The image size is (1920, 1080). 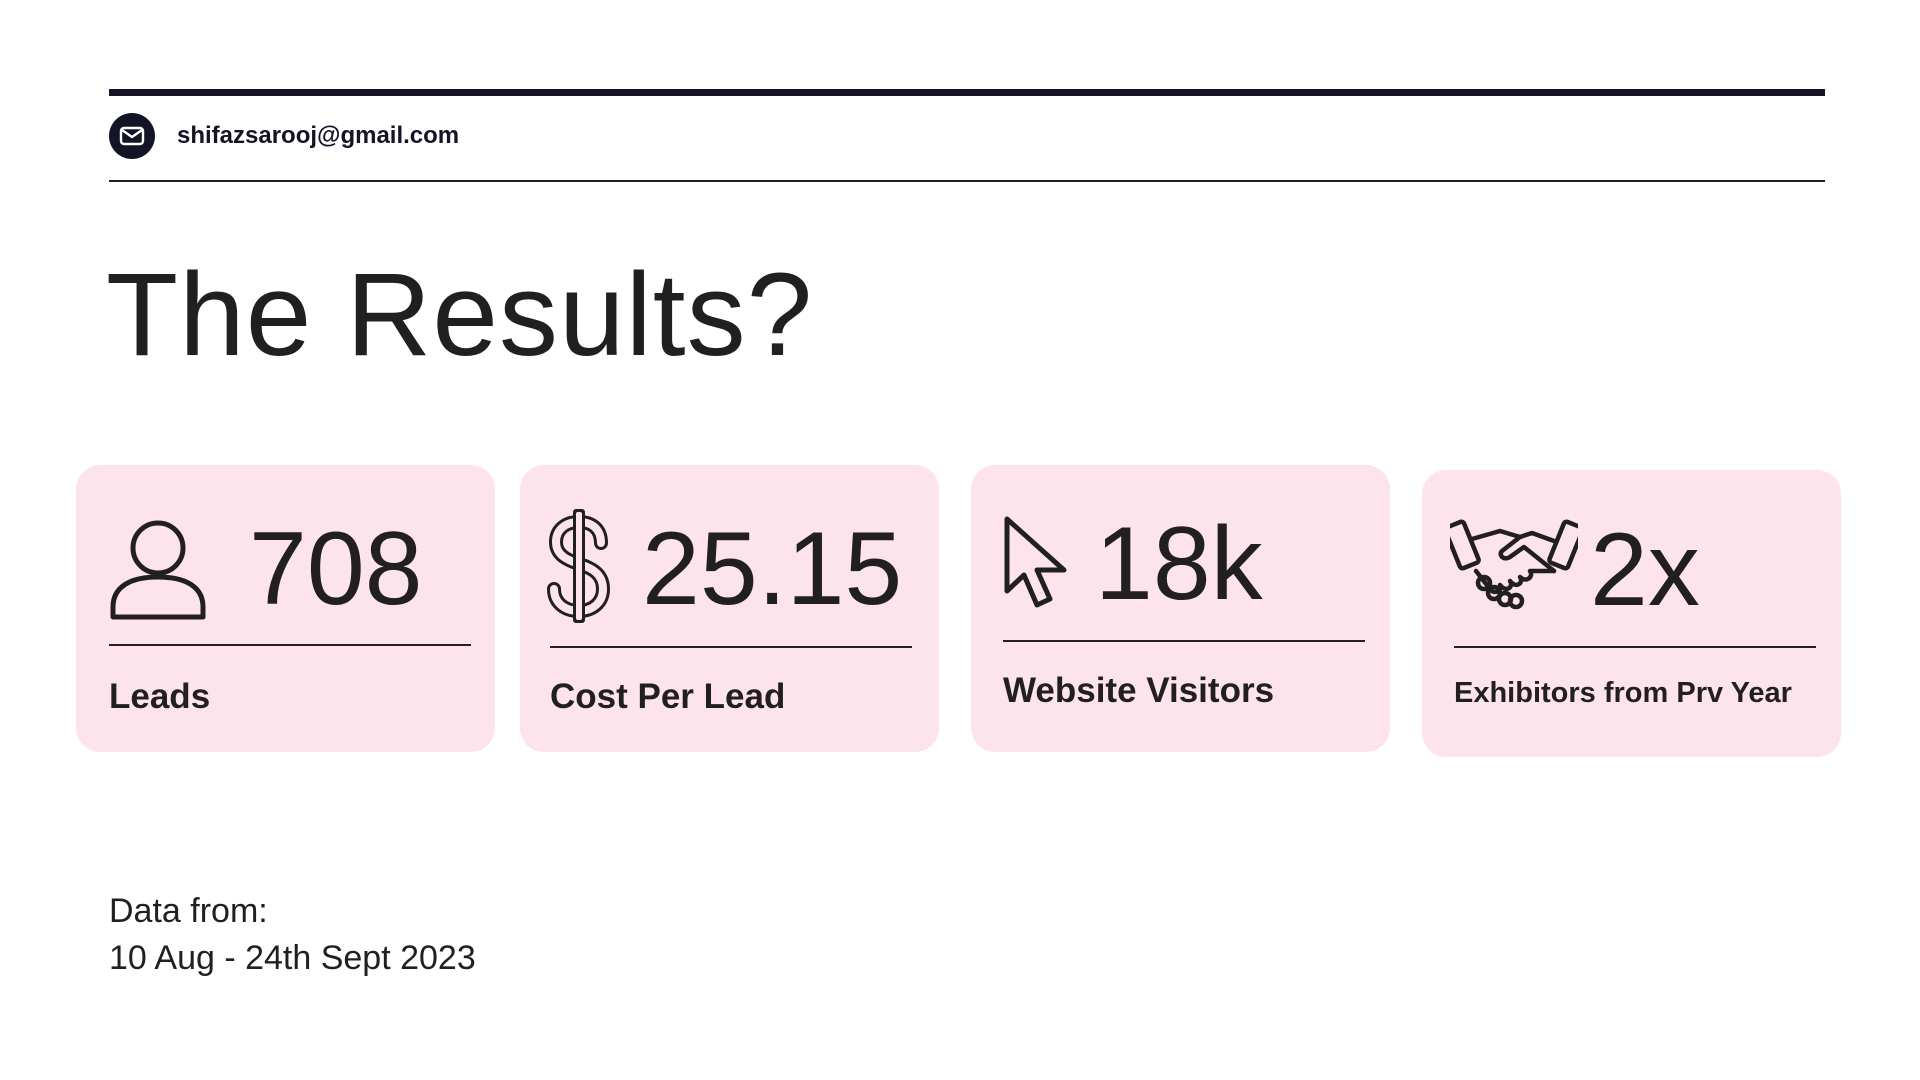 I want to click on stat-value-website-visitors: 18k, so click(x=1179, y=564).